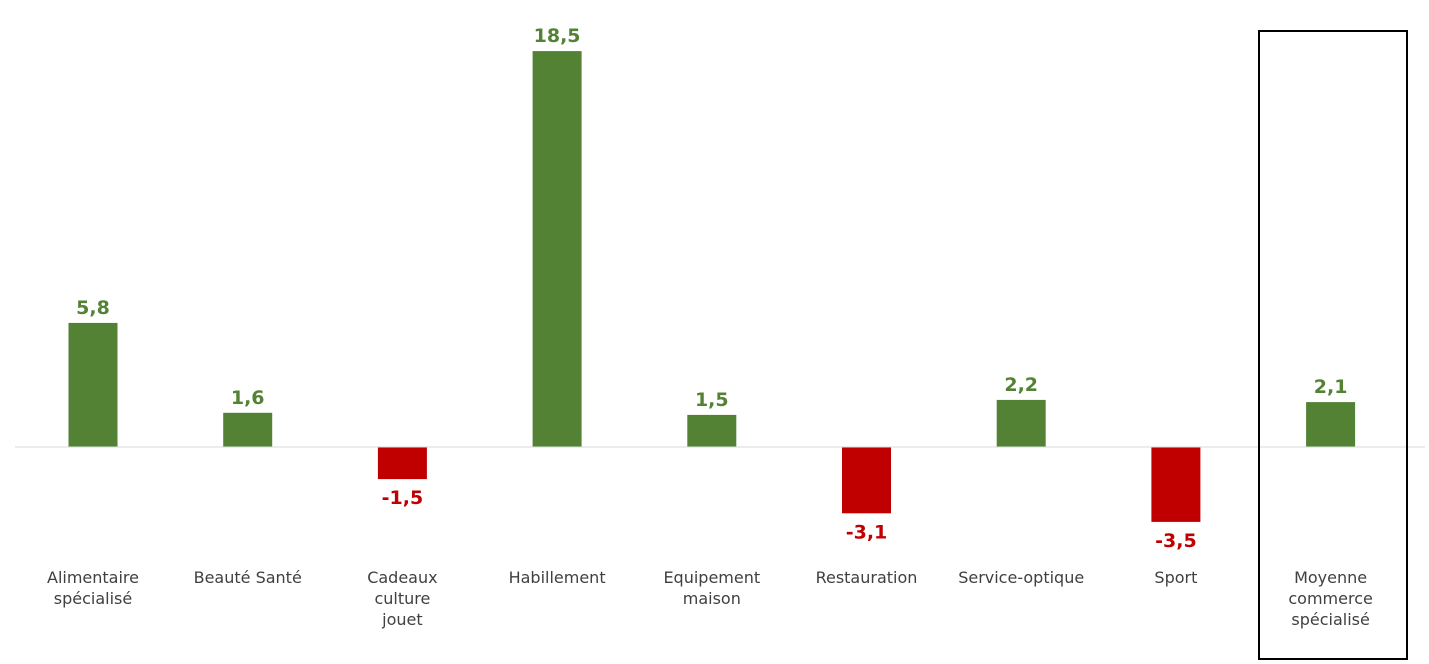  What do you see at coordinates (248, 398) in the screenshot?
I see `bar-value-label: 1,6` at bounding box center [248, 398].